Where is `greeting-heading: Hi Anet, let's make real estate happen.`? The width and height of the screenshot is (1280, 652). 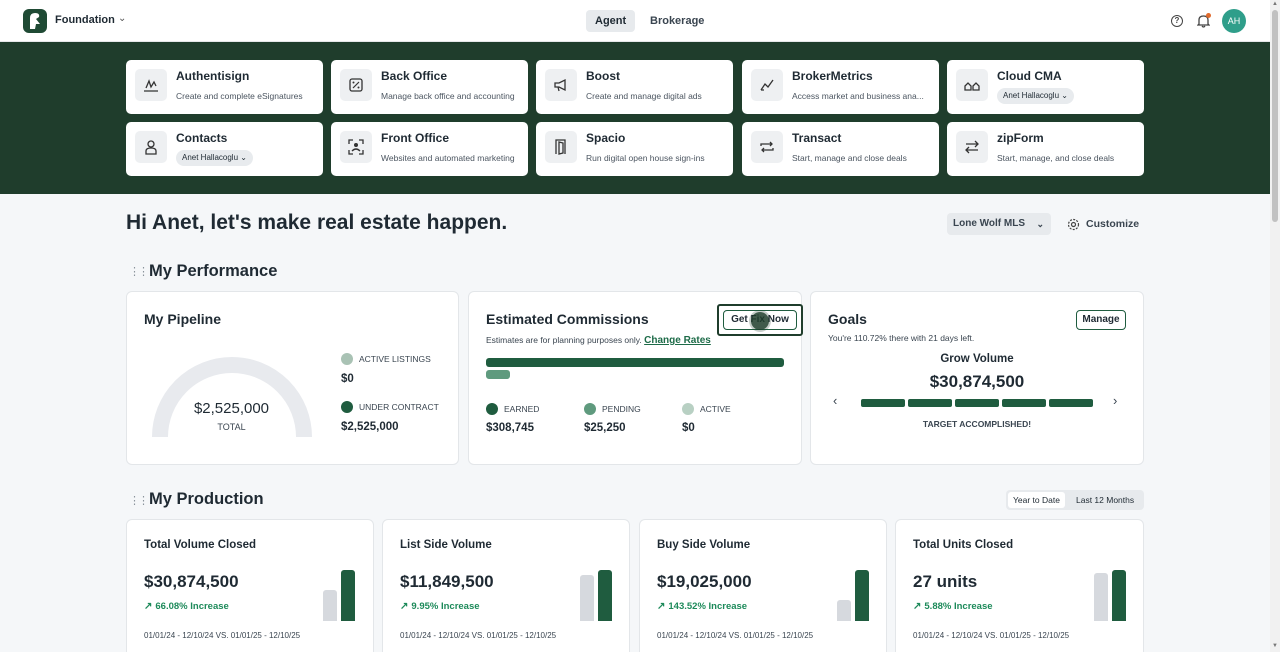
greeting-heading: Hi Anet, let's make real estate happen. is located at coordinates (317, 222).